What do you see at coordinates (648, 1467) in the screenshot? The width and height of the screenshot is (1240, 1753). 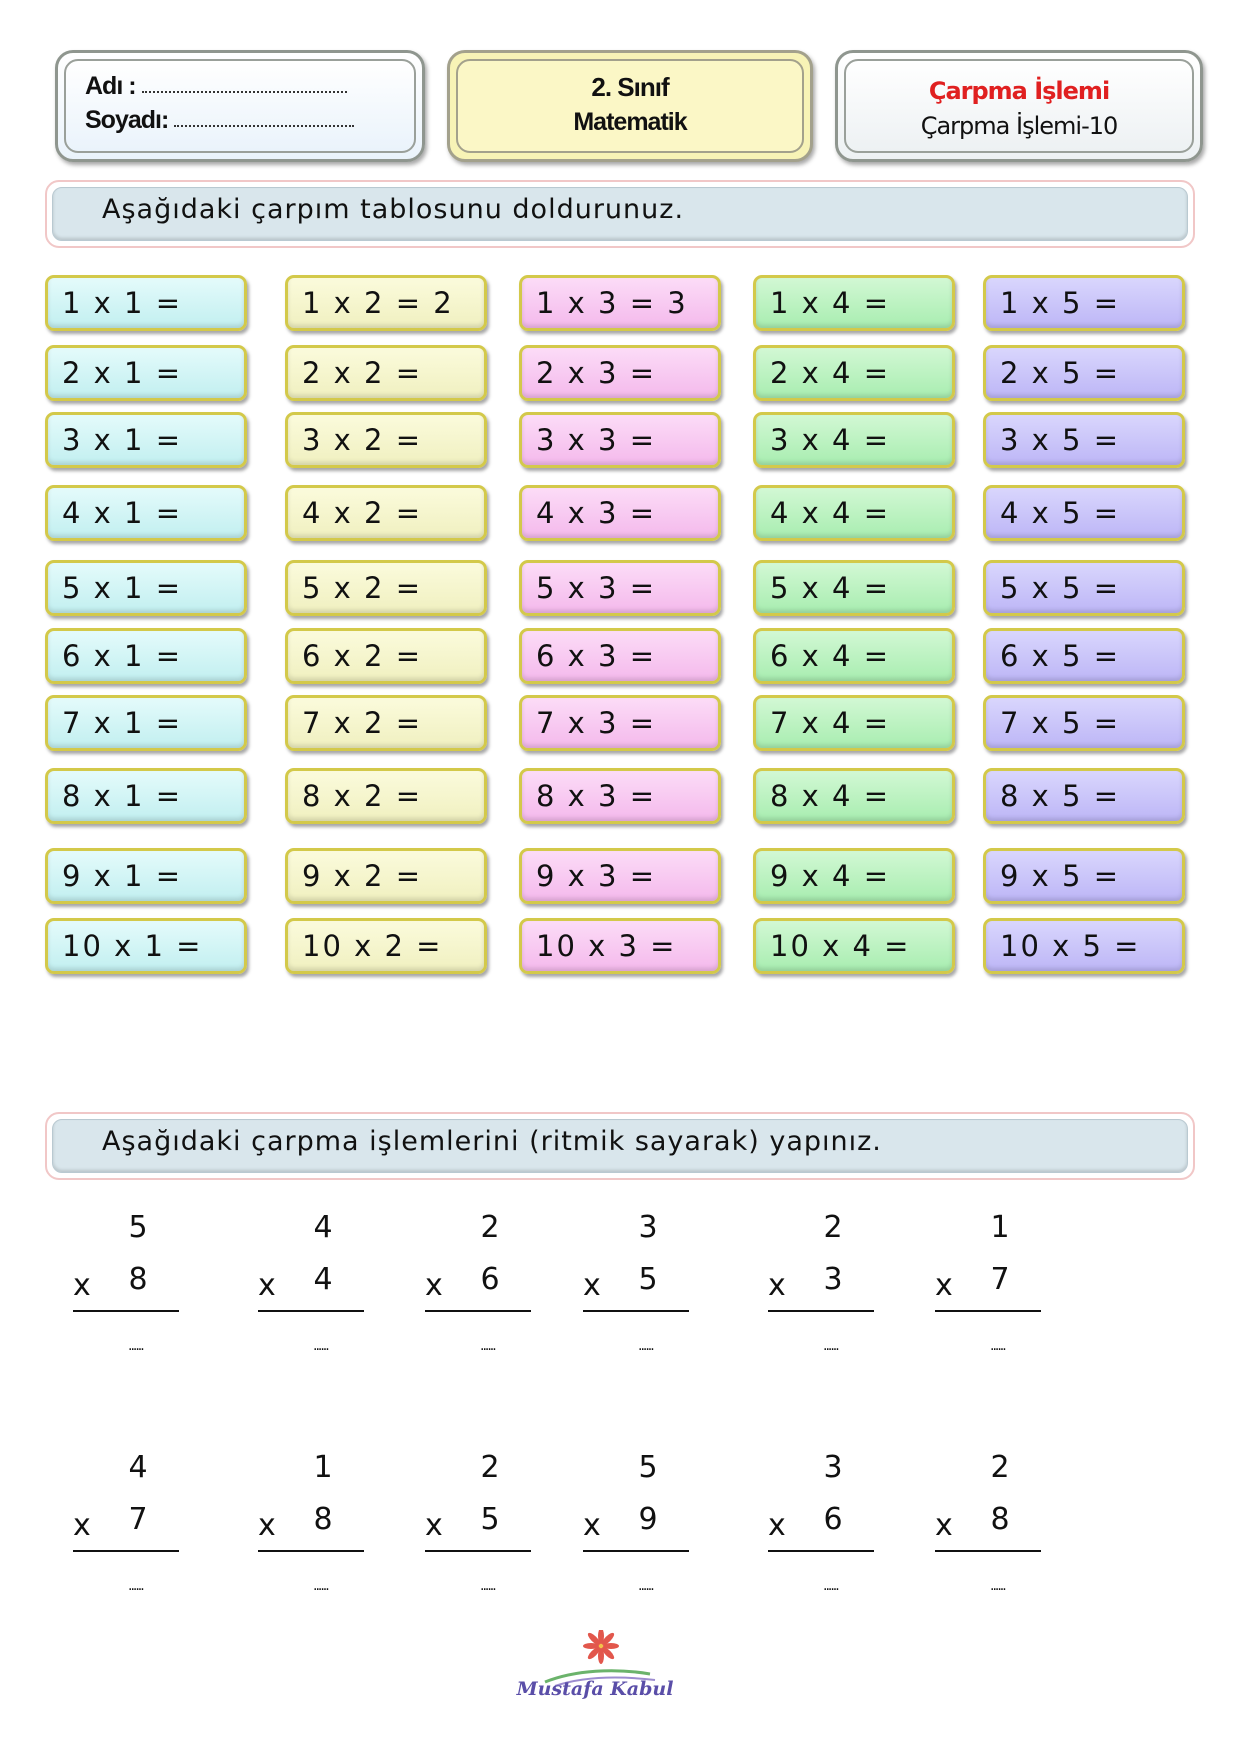 I see `multiplicand: 5` at bounding box center [648, 1467].